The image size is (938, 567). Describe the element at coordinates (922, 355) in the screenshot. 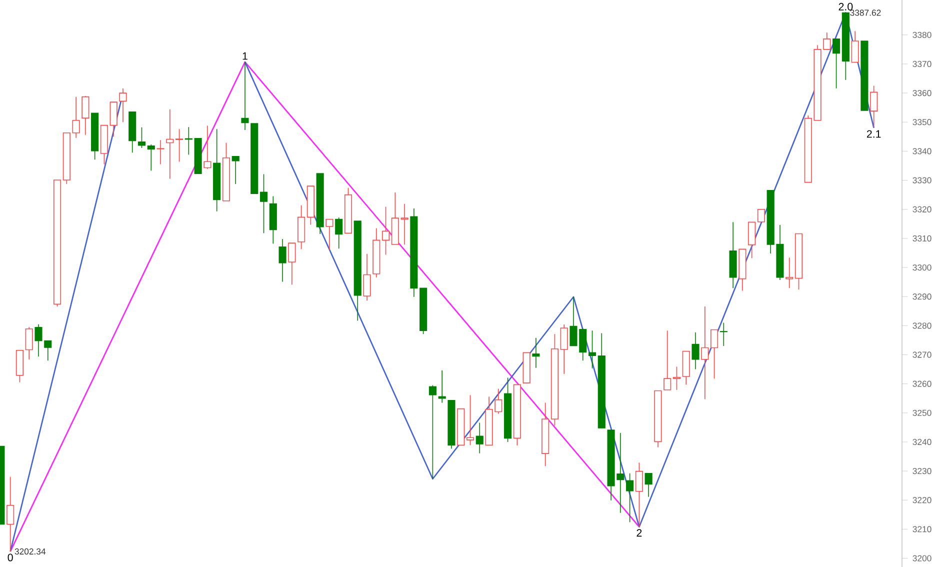

I see `y-tick-label: 3270` at that location.